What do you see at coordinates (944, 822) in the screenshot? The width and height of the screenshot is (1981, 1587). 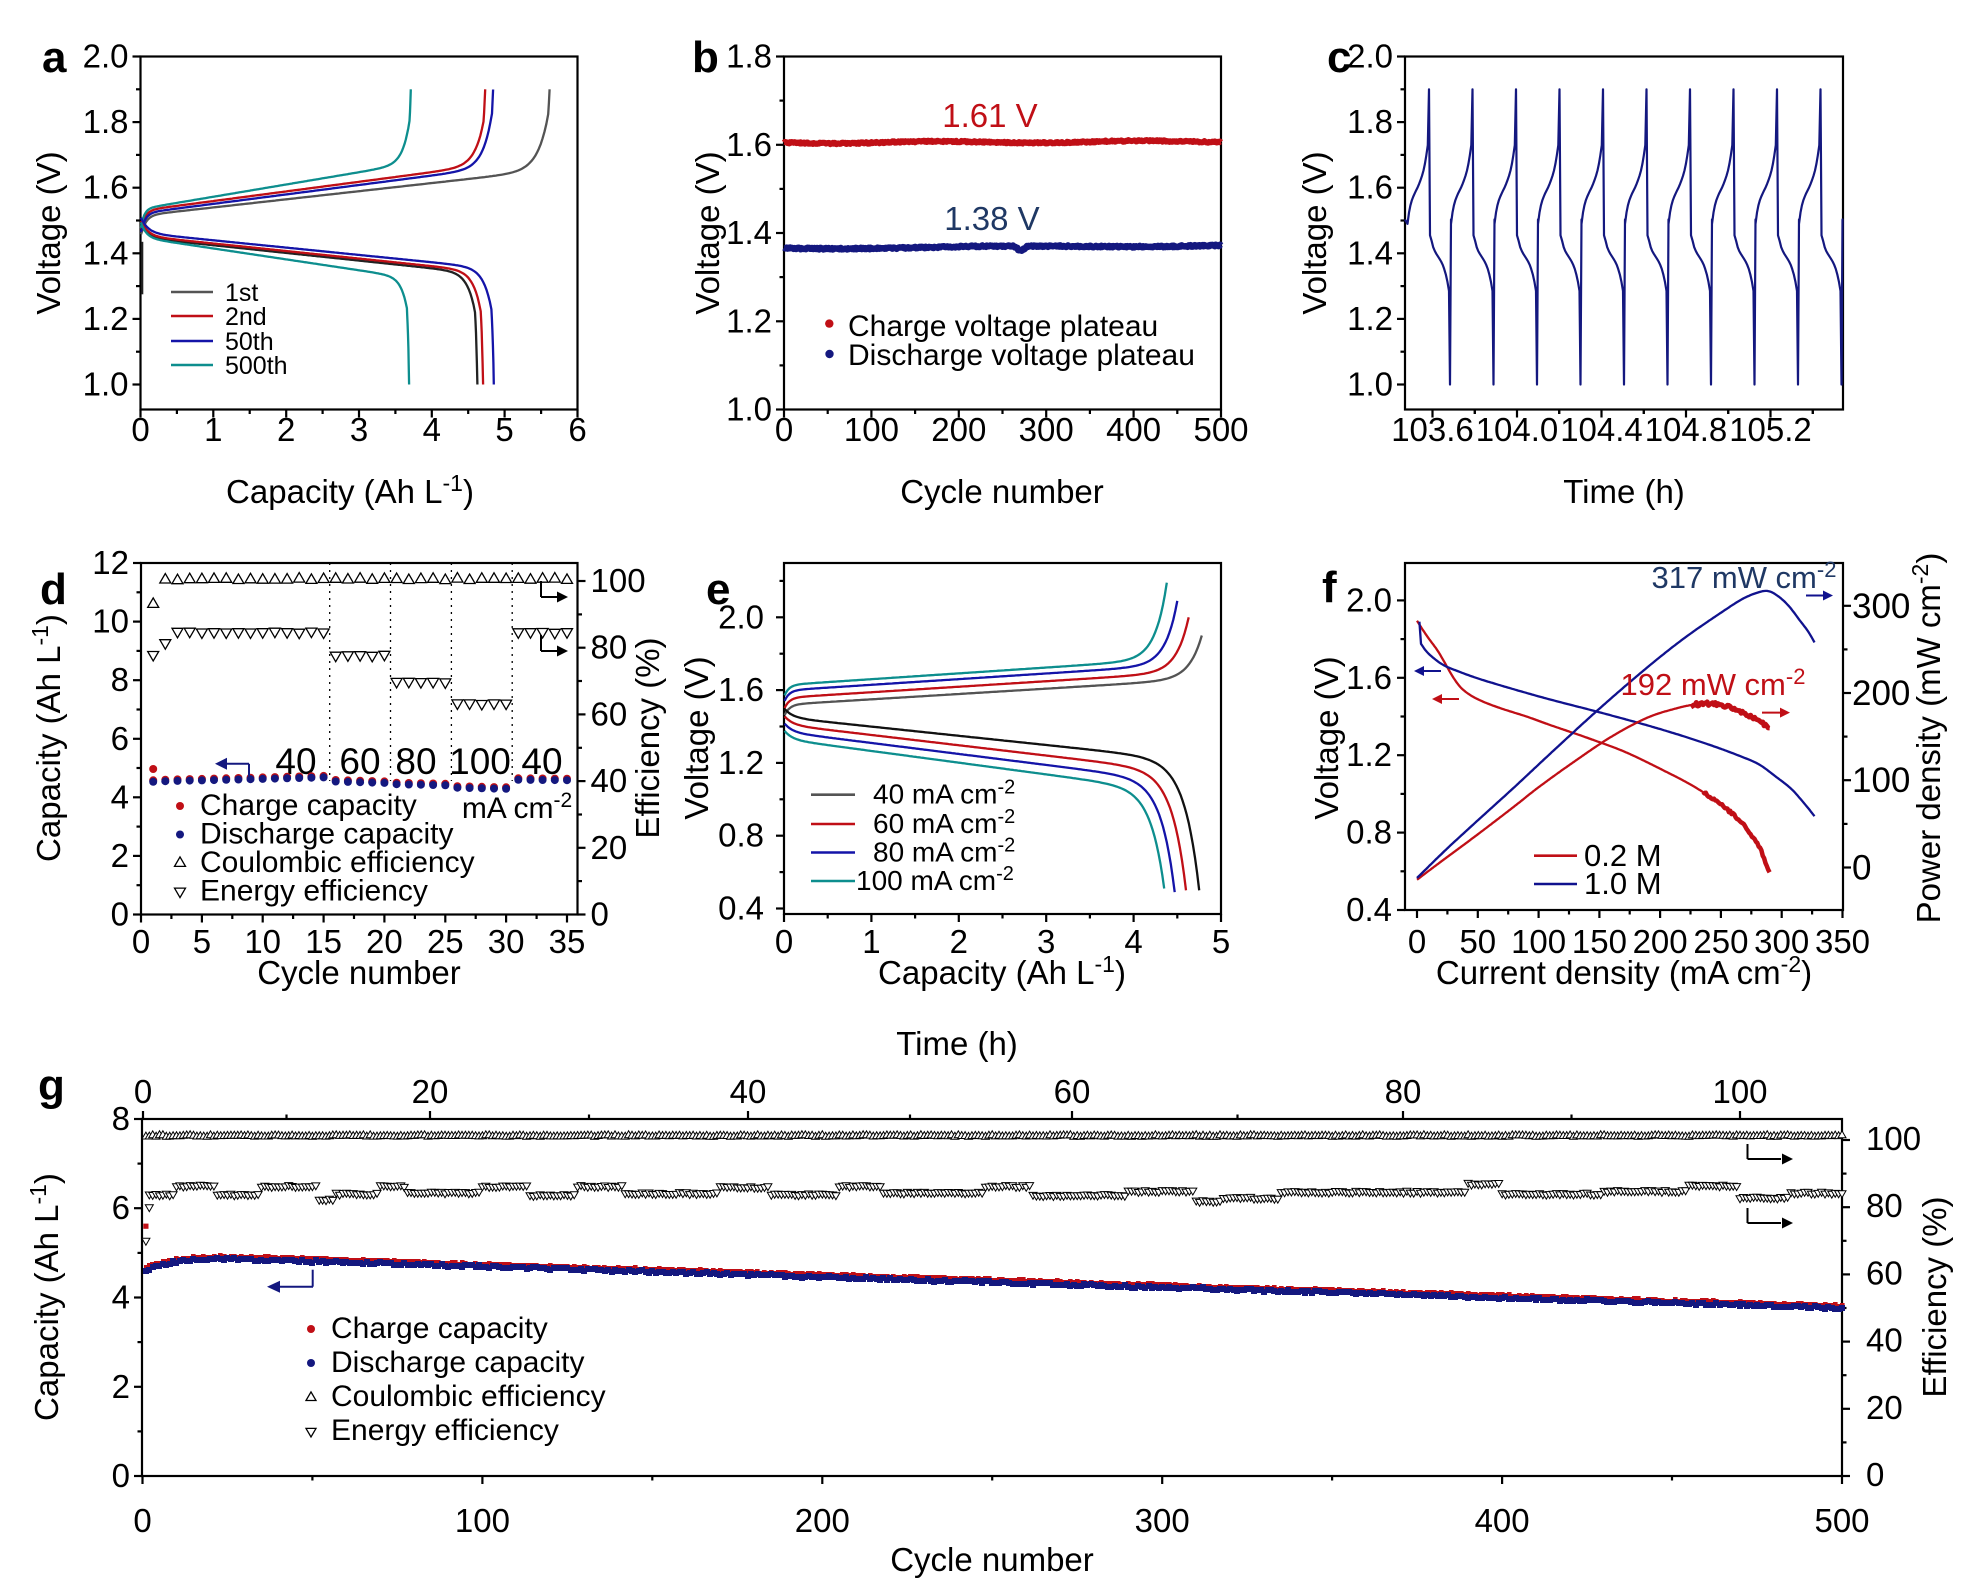 I see `svg-text: 60 mA cm-2` at bounding box center [944, 822].